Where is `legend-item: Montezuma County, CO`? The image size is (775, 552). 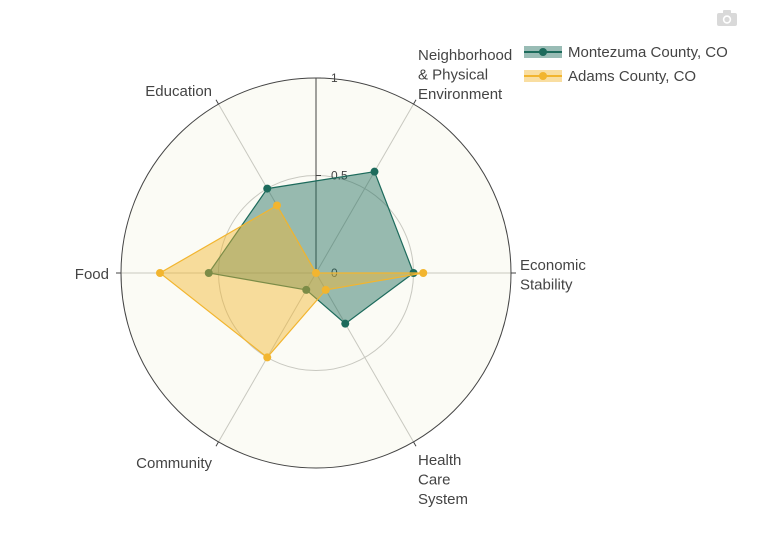 legend-item: Montezuma County, CO is located at coordinates (626, 52).